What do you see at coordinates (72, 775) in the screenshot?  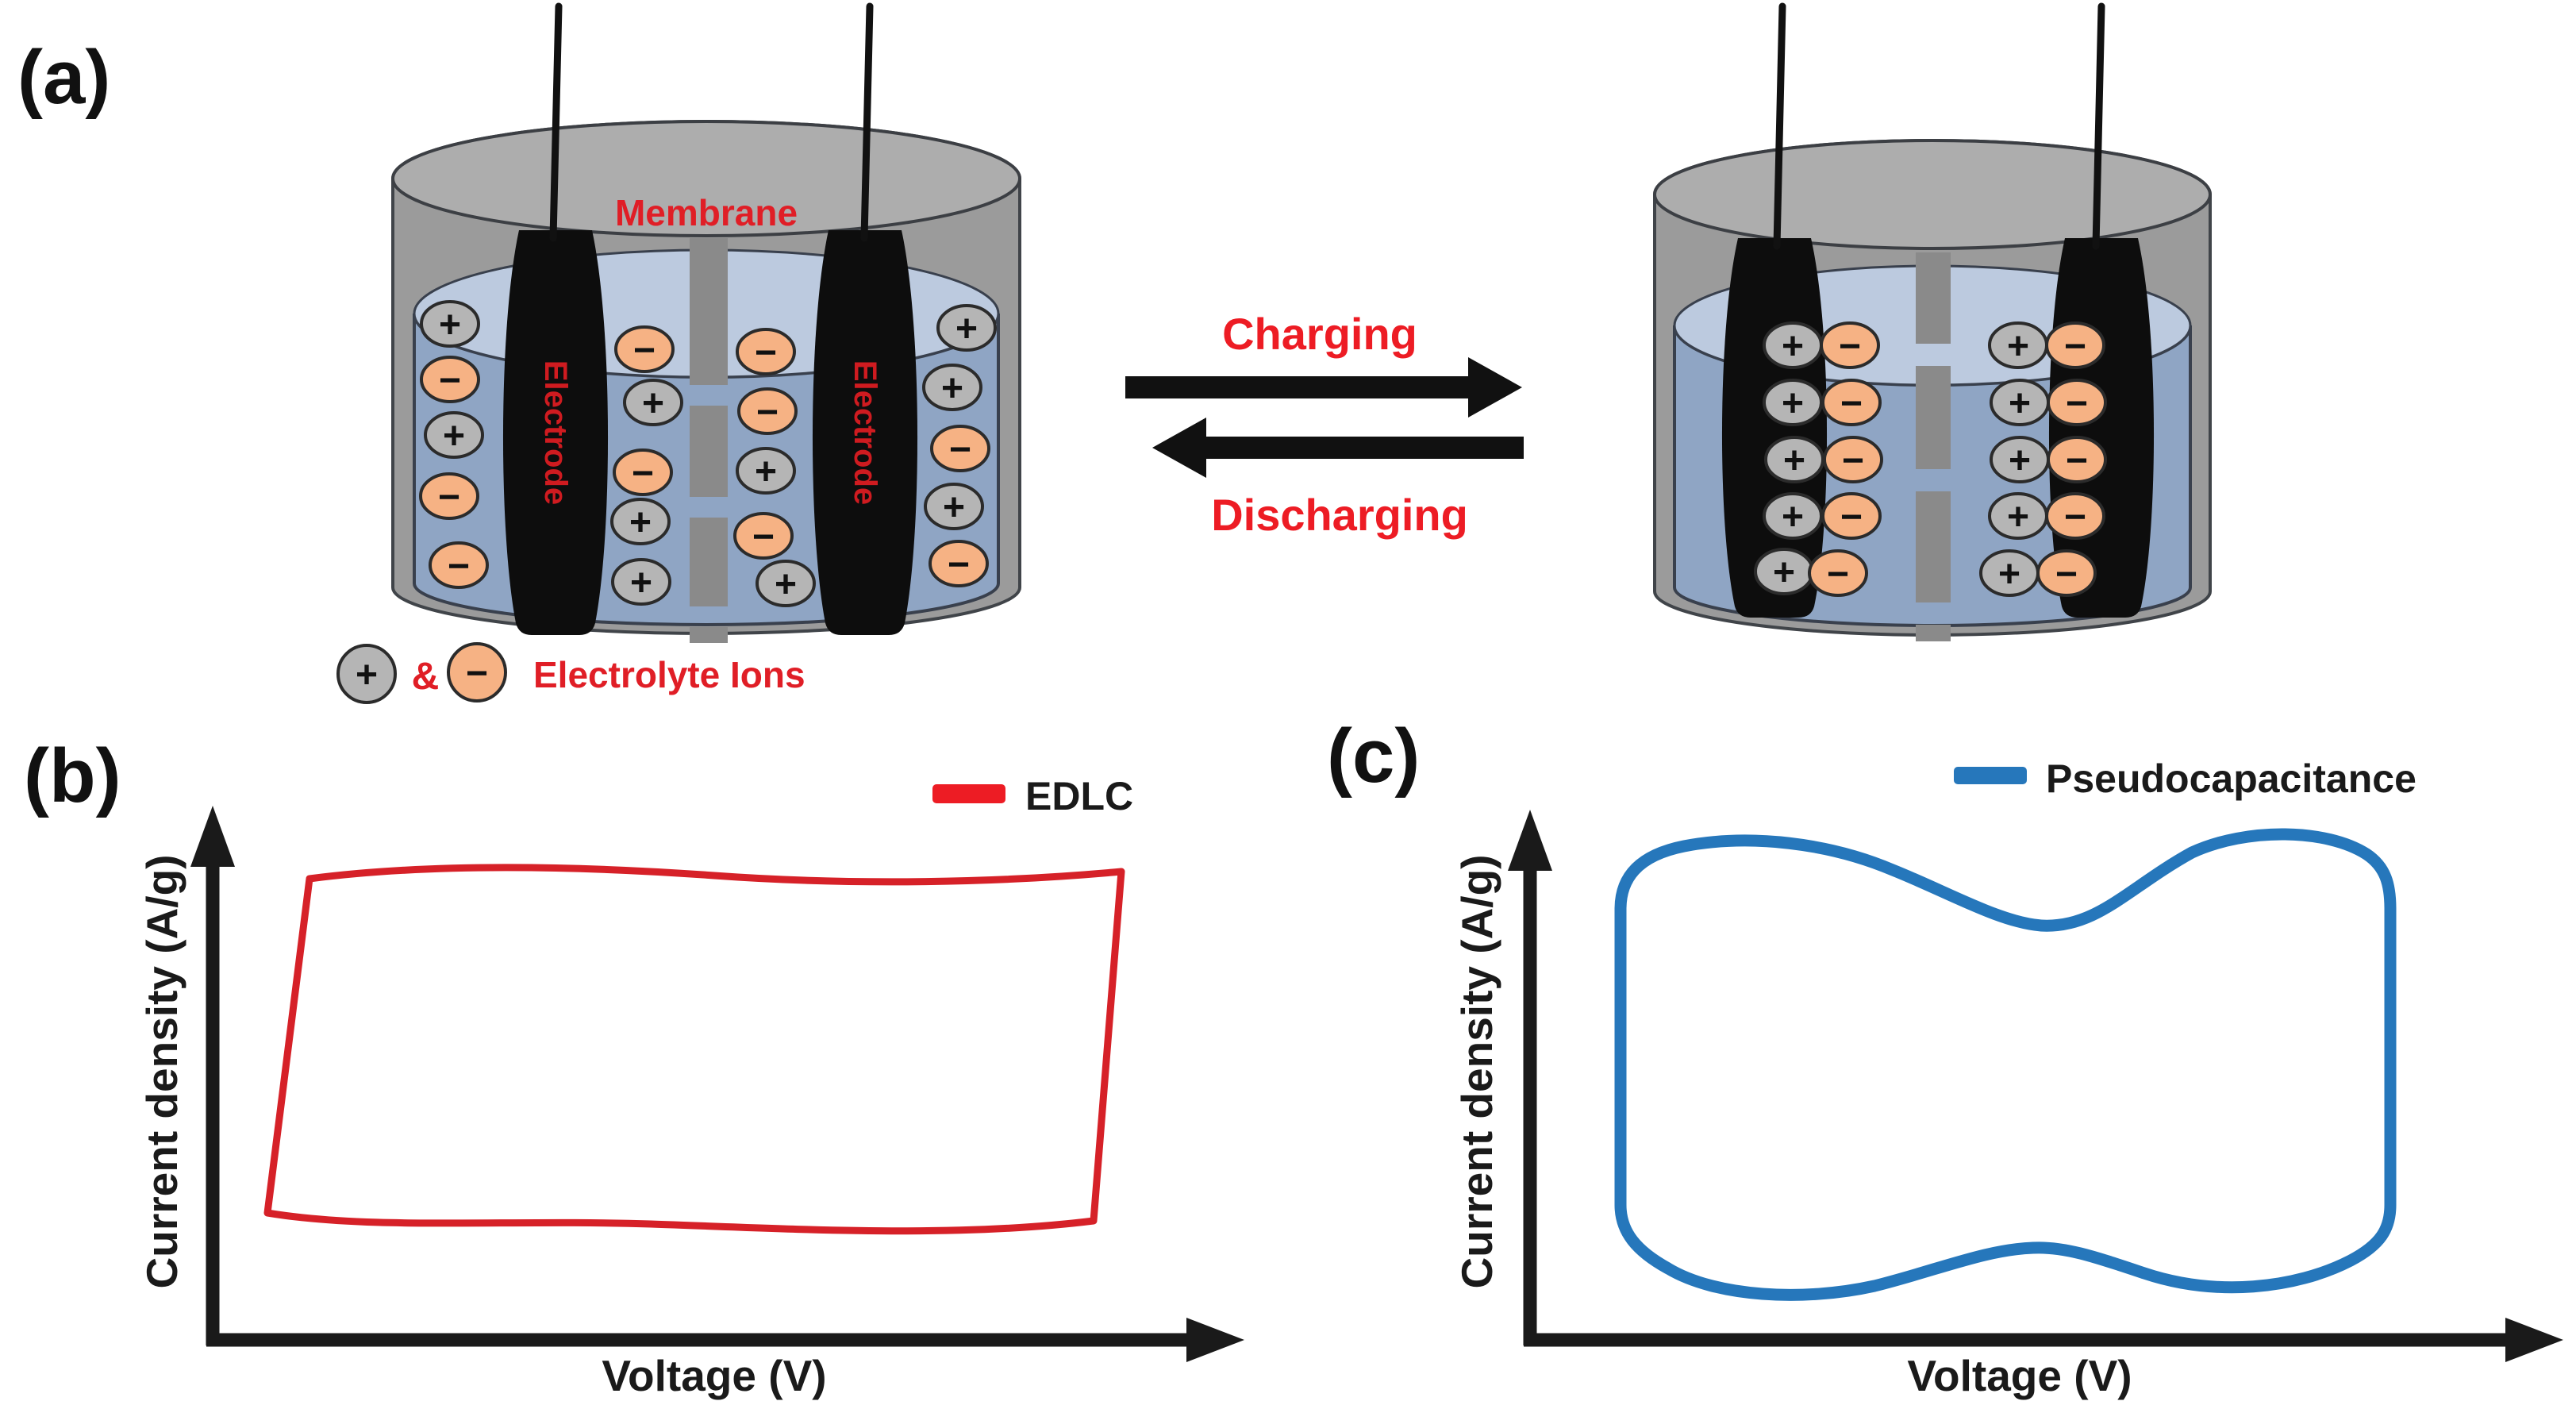 I see `panel-b-label: (b)` at bounding box center [72, 775].